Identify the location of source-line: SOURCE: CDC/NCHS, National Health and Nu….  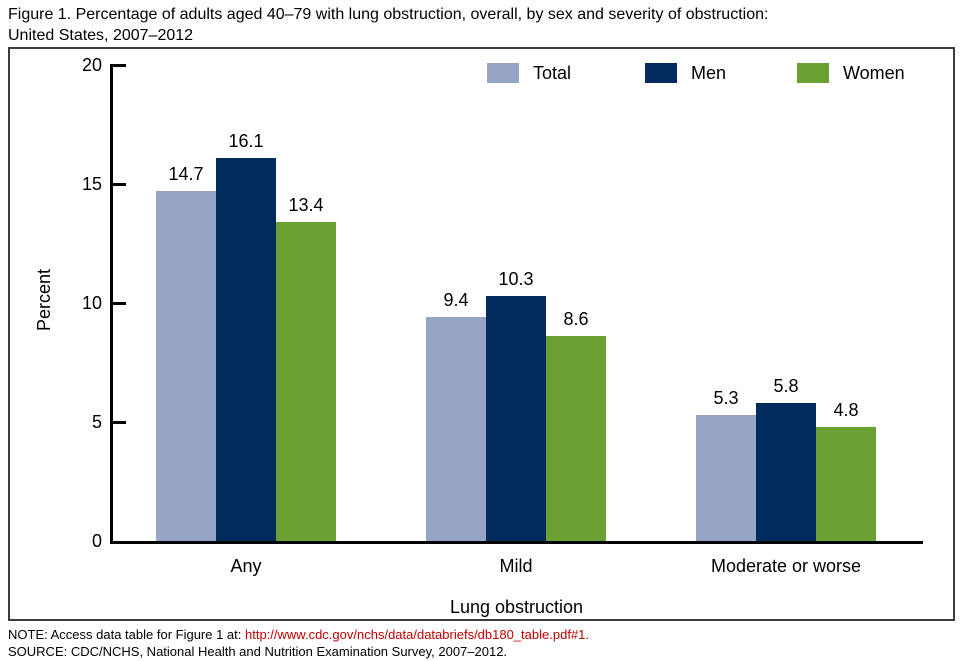
(258, 651).